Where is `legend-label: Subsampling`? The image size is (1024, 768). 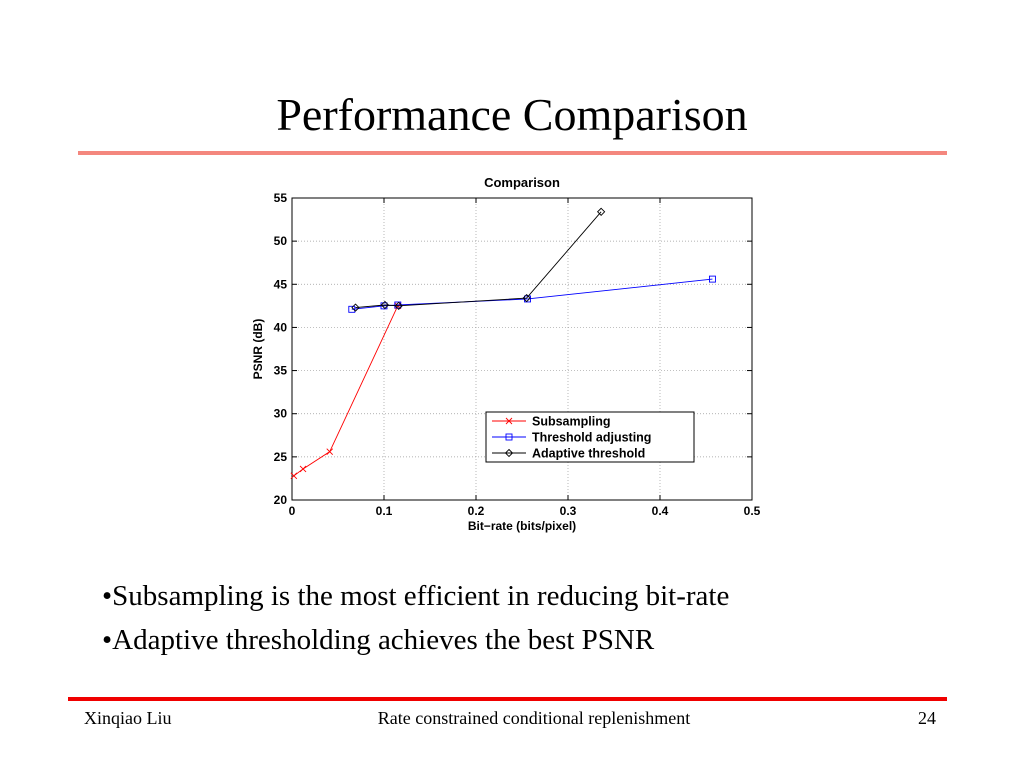 legend-label: Subsampling is located at coordinates (571, 422).